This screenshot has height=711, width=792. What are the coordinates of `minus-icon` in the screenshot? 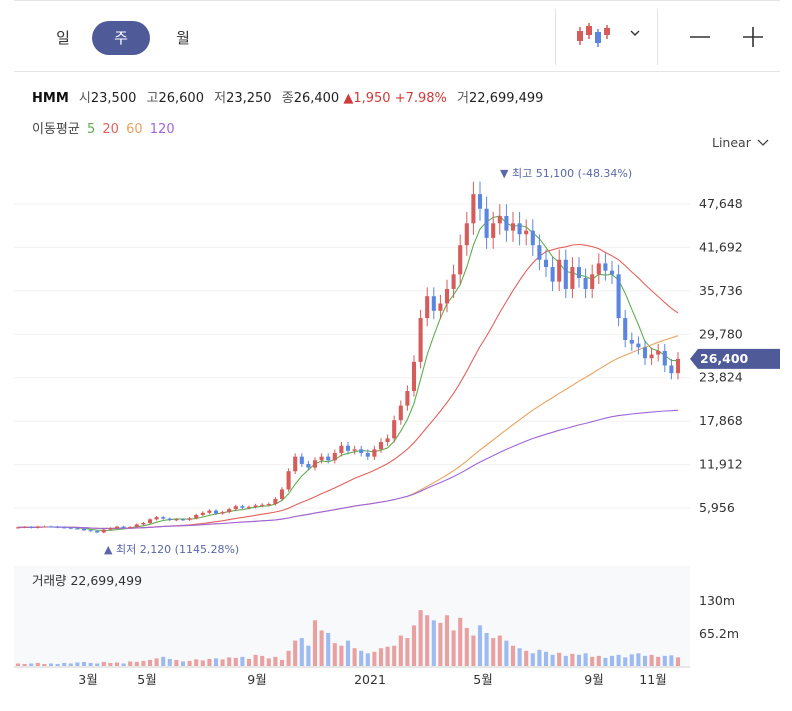 It's located at (700, 37).